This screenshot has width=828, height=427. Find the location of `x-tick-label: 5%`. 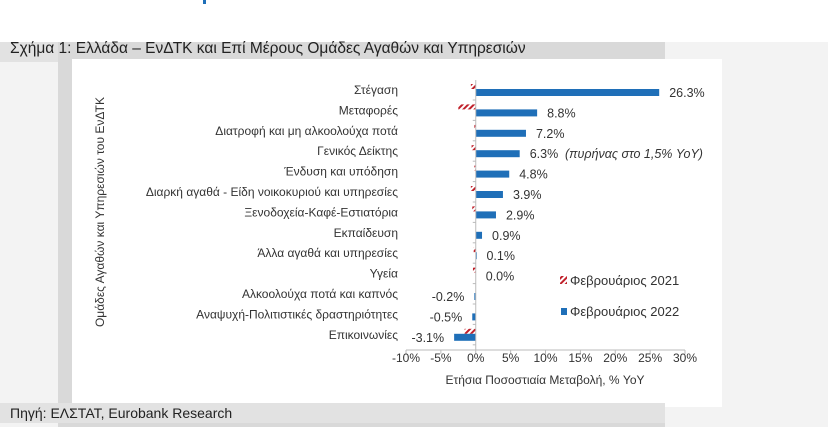

x-tick-label: 5% is located at coordinates (511, 358).